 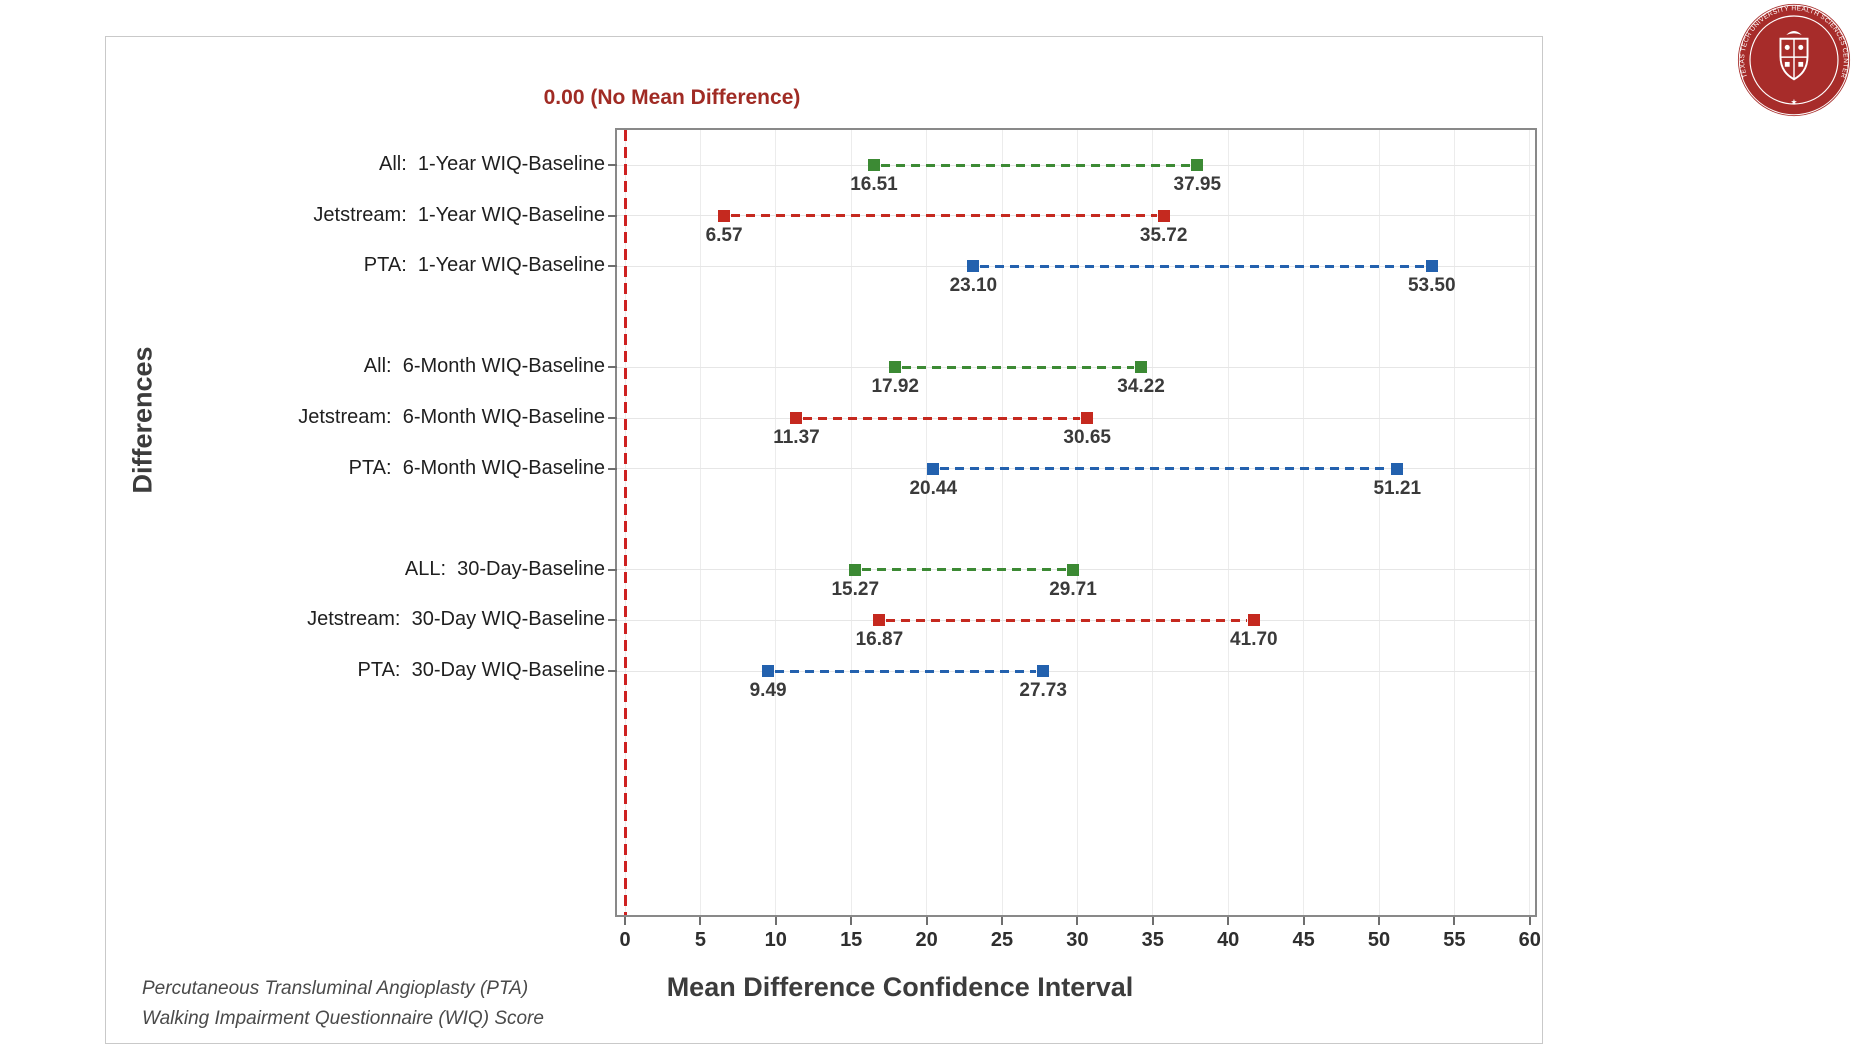 What do you see at coordinates (1379, 940) in the screenshot?
I see `x-tick-label: 50` at bounding box center [1379, 940].